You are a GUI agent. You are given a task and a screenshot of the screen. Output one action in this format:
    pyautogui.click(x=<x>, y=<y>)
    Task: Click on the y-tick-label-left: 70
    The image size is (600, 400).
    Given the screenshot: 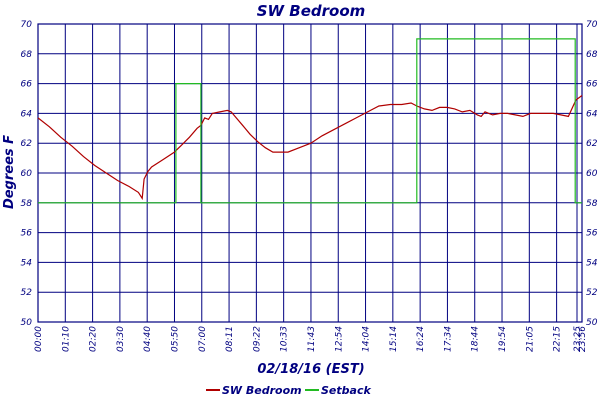 What is the action you would take?
    pyautogui.click(x=27, y=25)
    